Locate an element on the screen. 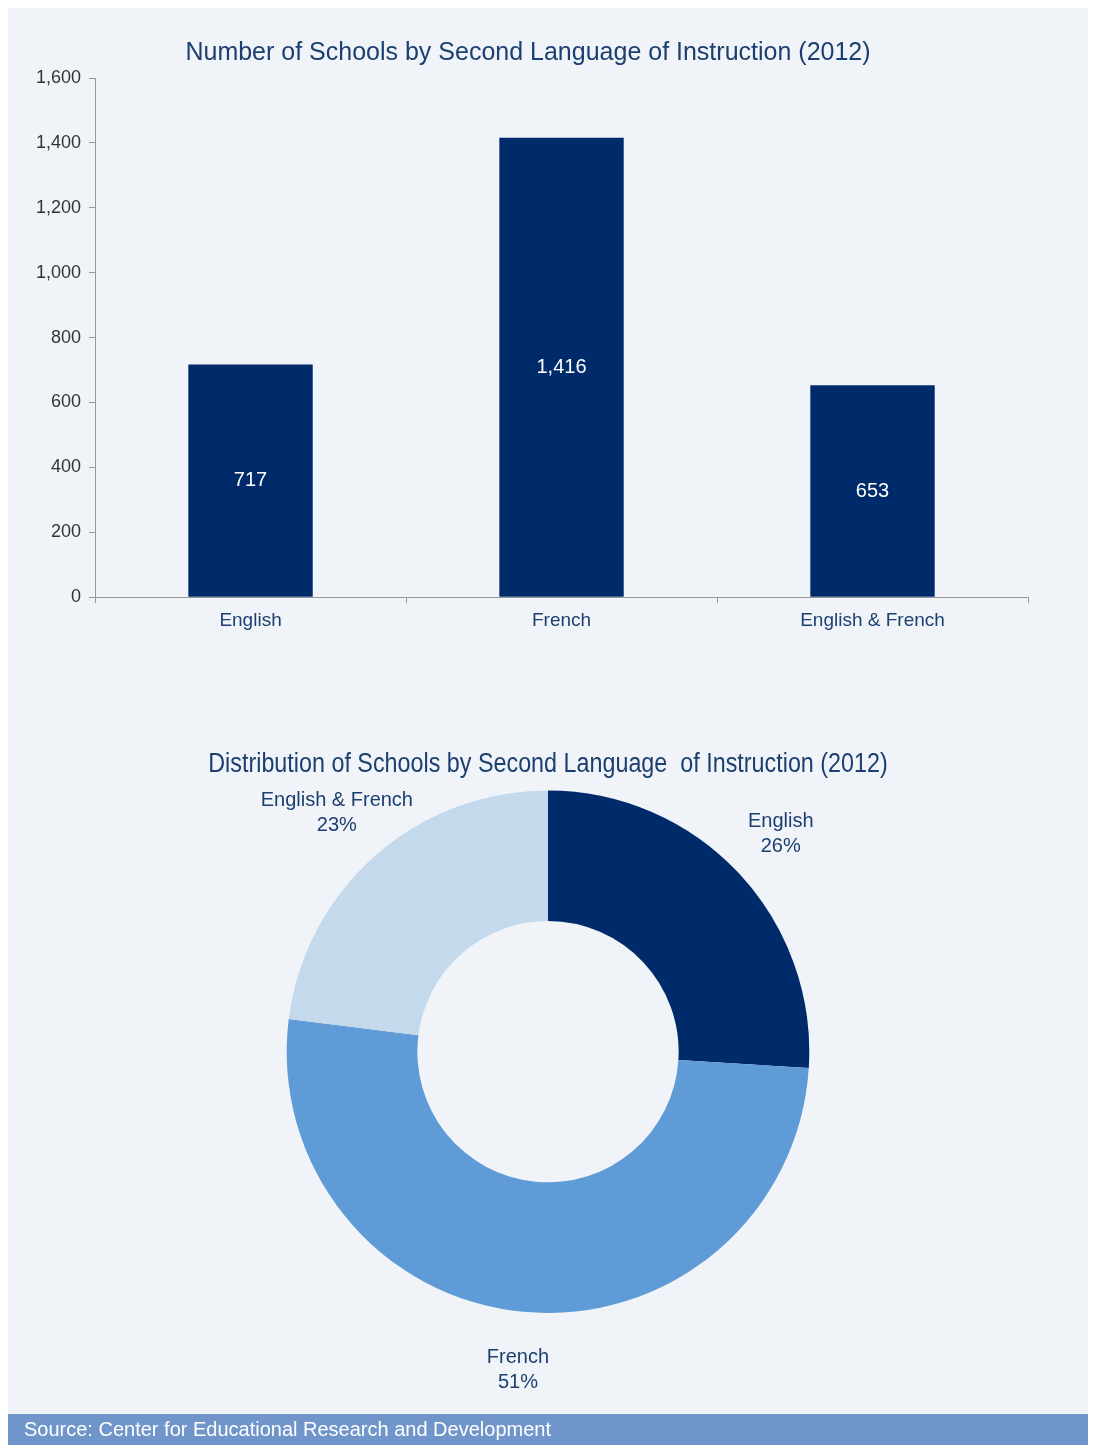 The width and height of the screenshot is (1100, 1456). chart-title: Number of Schools by Second Language of Instruction (2012) is located at coordinates (528, 50).